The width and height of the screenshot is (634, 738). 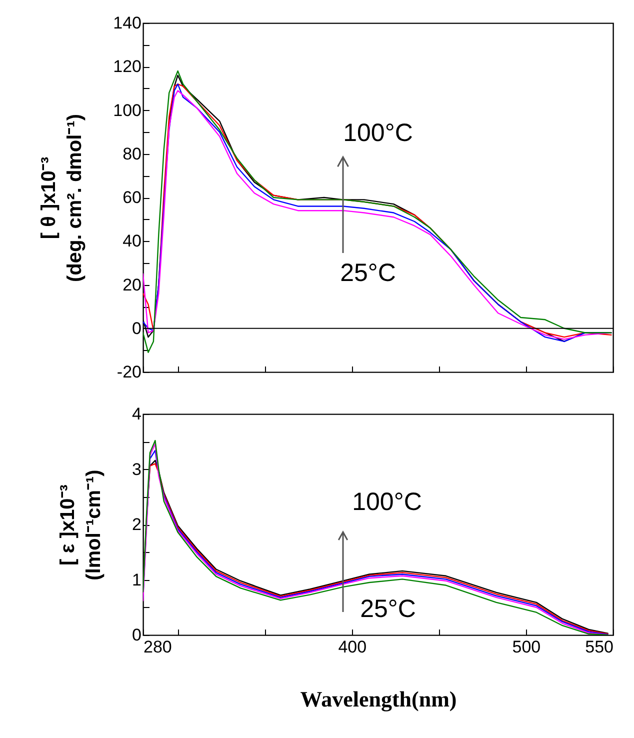 I want to click on y-tick-label: 40, so click(x=132, y=241).